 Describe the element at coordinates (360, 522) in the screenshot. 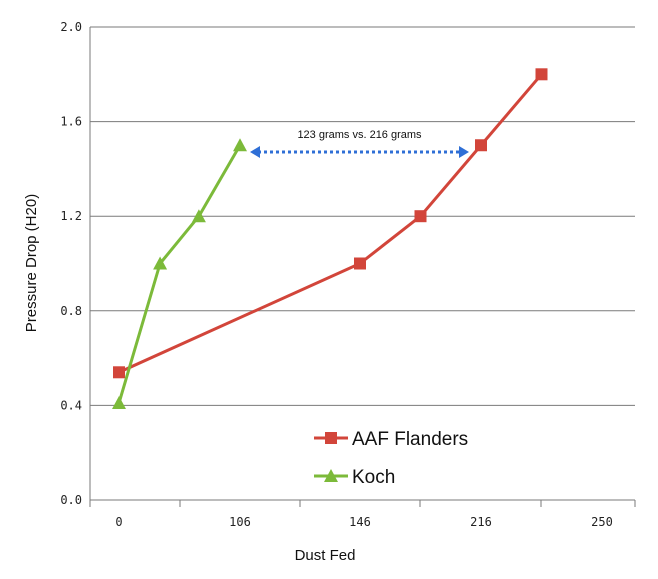

I see `x-tick-label: 146` at that location.